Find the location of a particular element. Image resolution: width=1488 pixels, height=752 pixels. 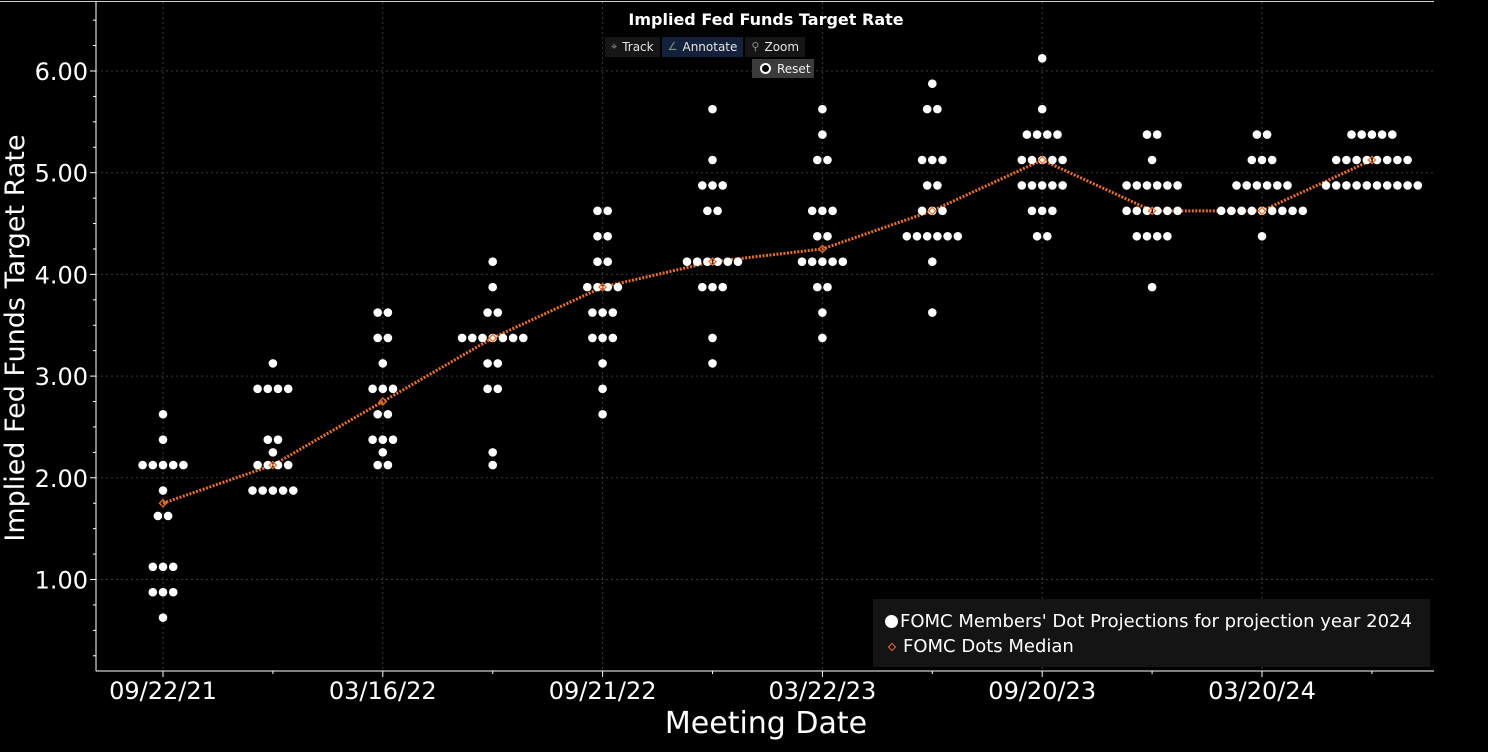

annotate-button: ∠ Annotate is located at coordinates (702, 47).